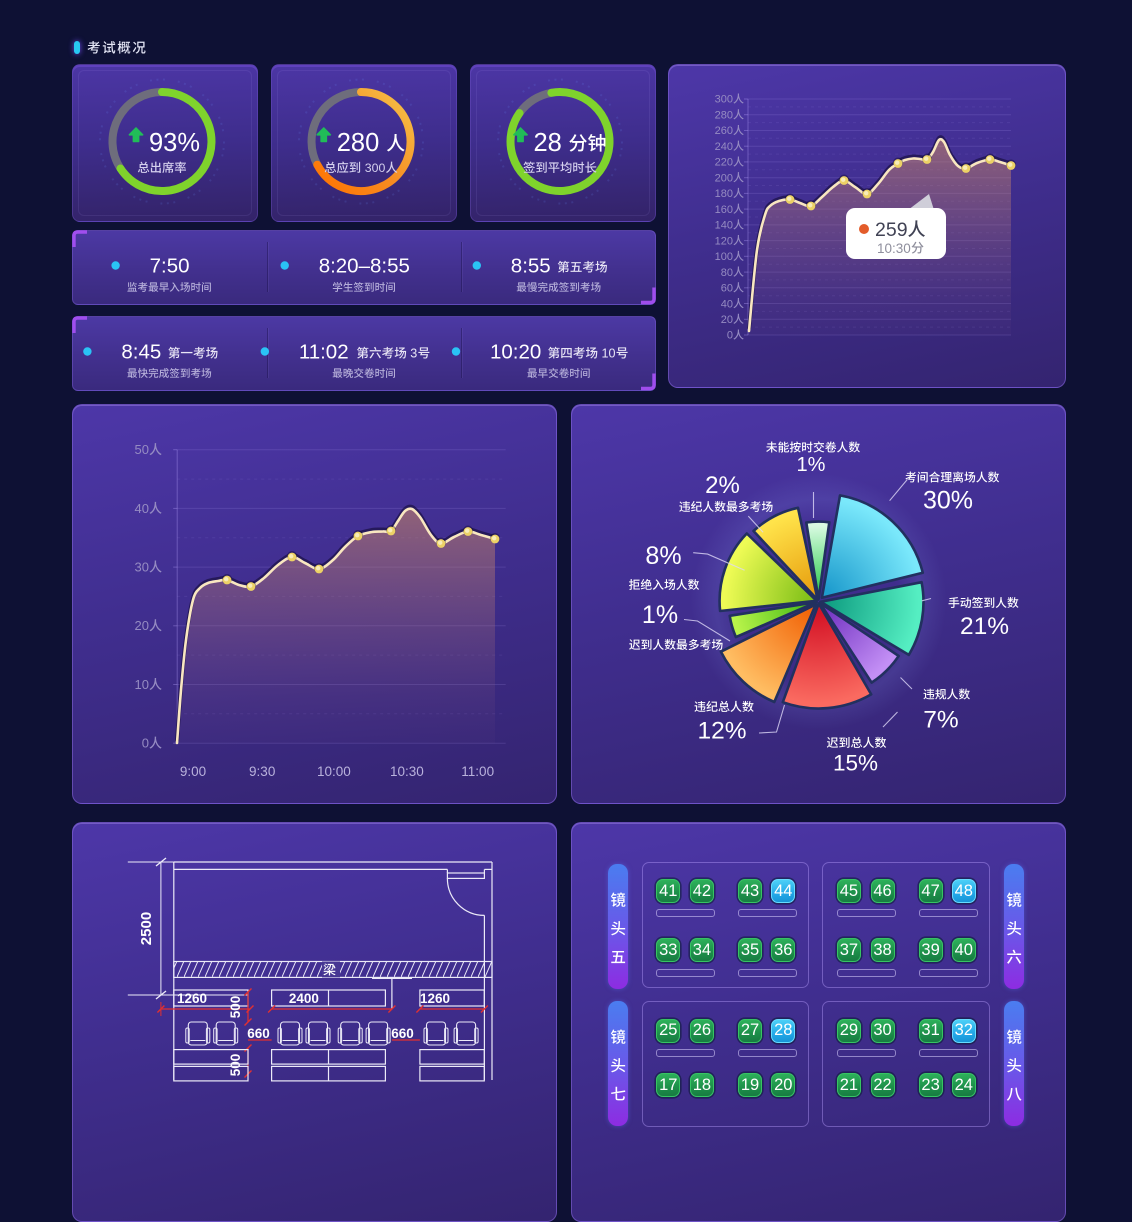  What do you see at coordinates (891, 230) in the screenshot?
I see `svg-text: 259` at bounding box center [891, 230].